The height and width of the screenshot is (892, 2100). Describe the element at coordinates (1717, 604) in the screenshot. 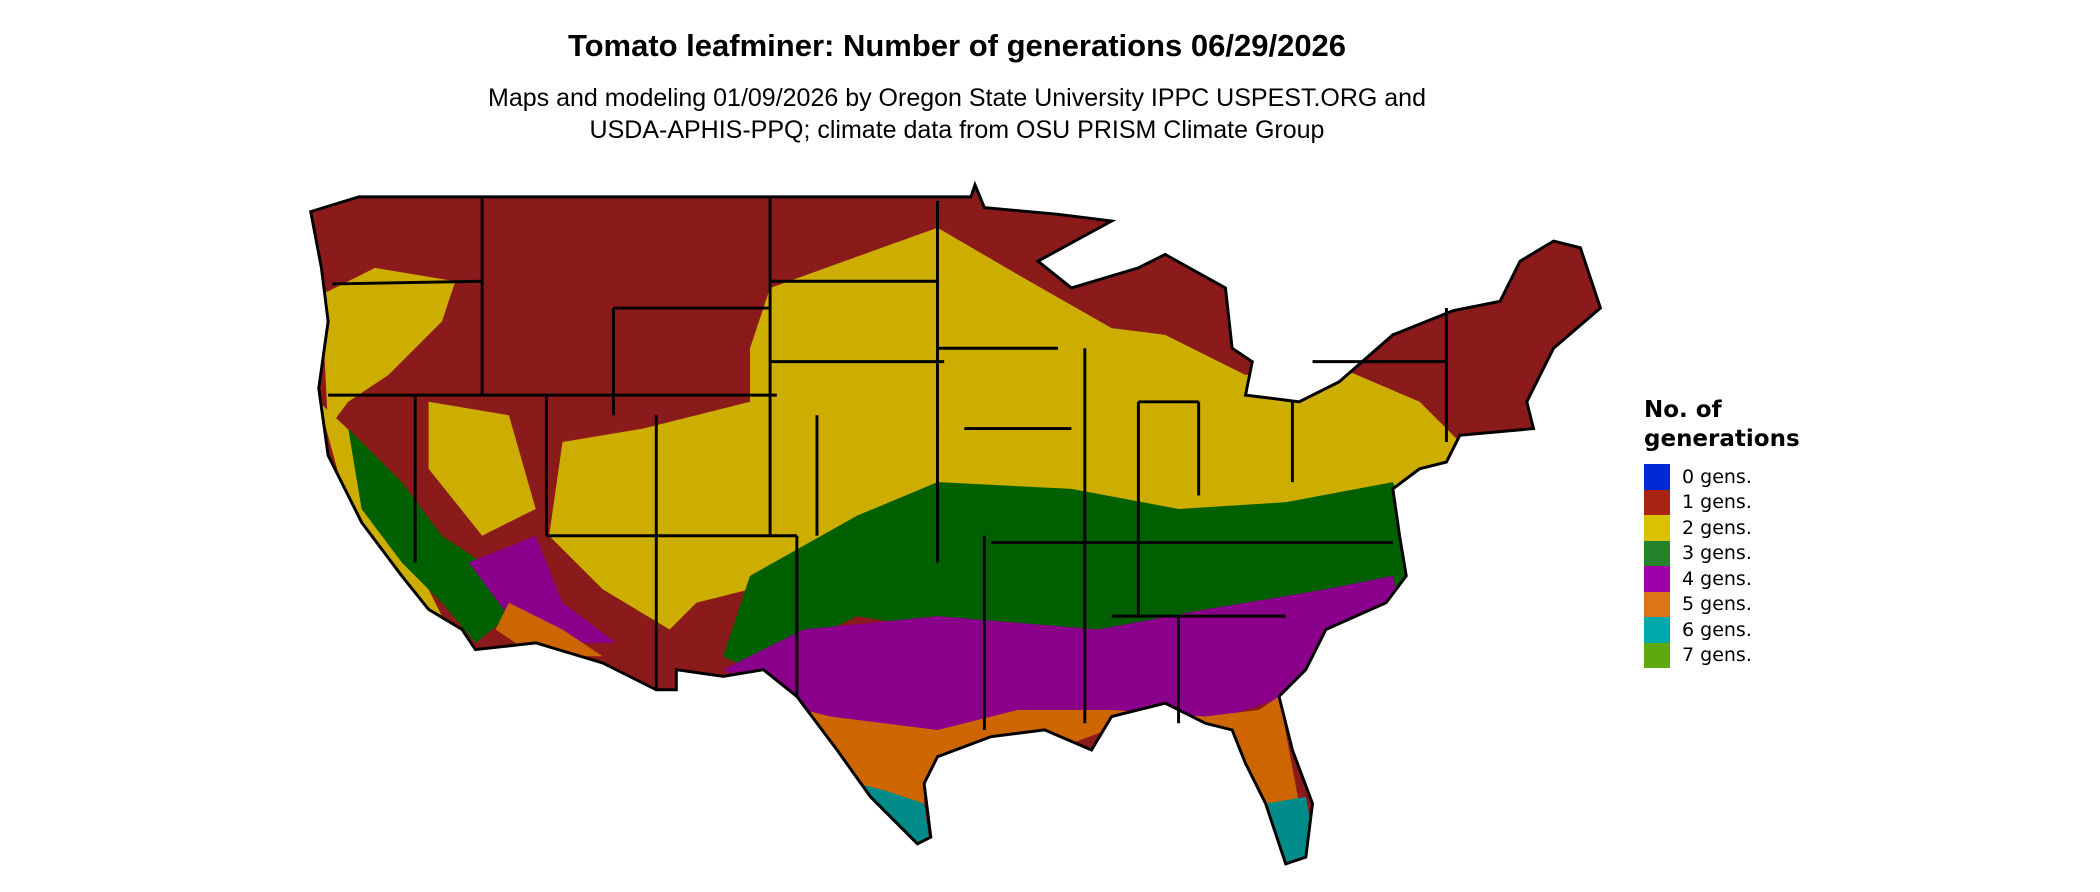

I see `legend-label: 5 gens.` at that location.